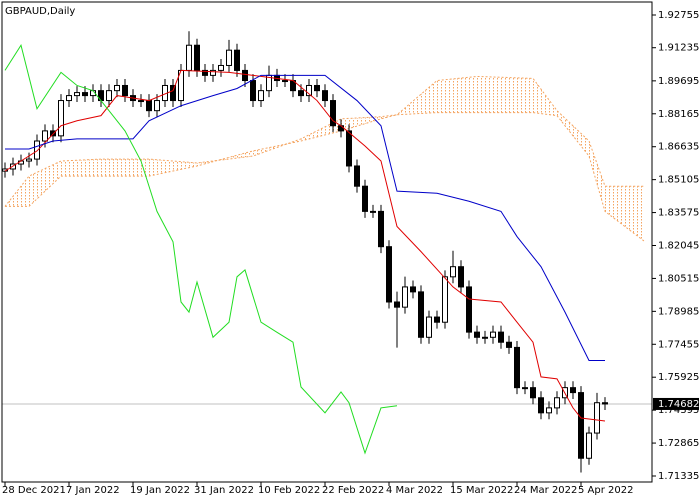  What do you see at coordinates (605, 490) in the screenshot?
I see `x-tick-label: 5 Apr 2022` at bounding box center [605, 490].